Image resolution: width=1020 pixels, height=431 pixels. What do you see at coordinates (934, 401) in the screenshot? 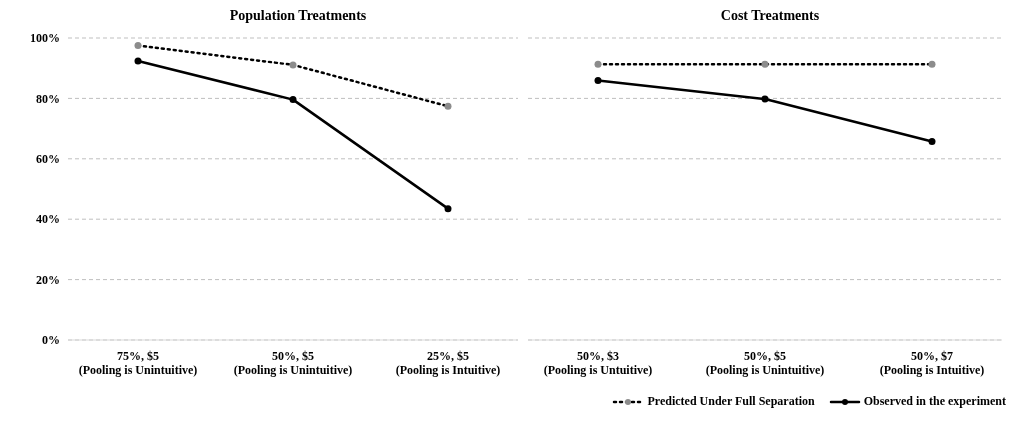
I see `legend-label: Observed in the experiment` at bounding box center [934, 401].